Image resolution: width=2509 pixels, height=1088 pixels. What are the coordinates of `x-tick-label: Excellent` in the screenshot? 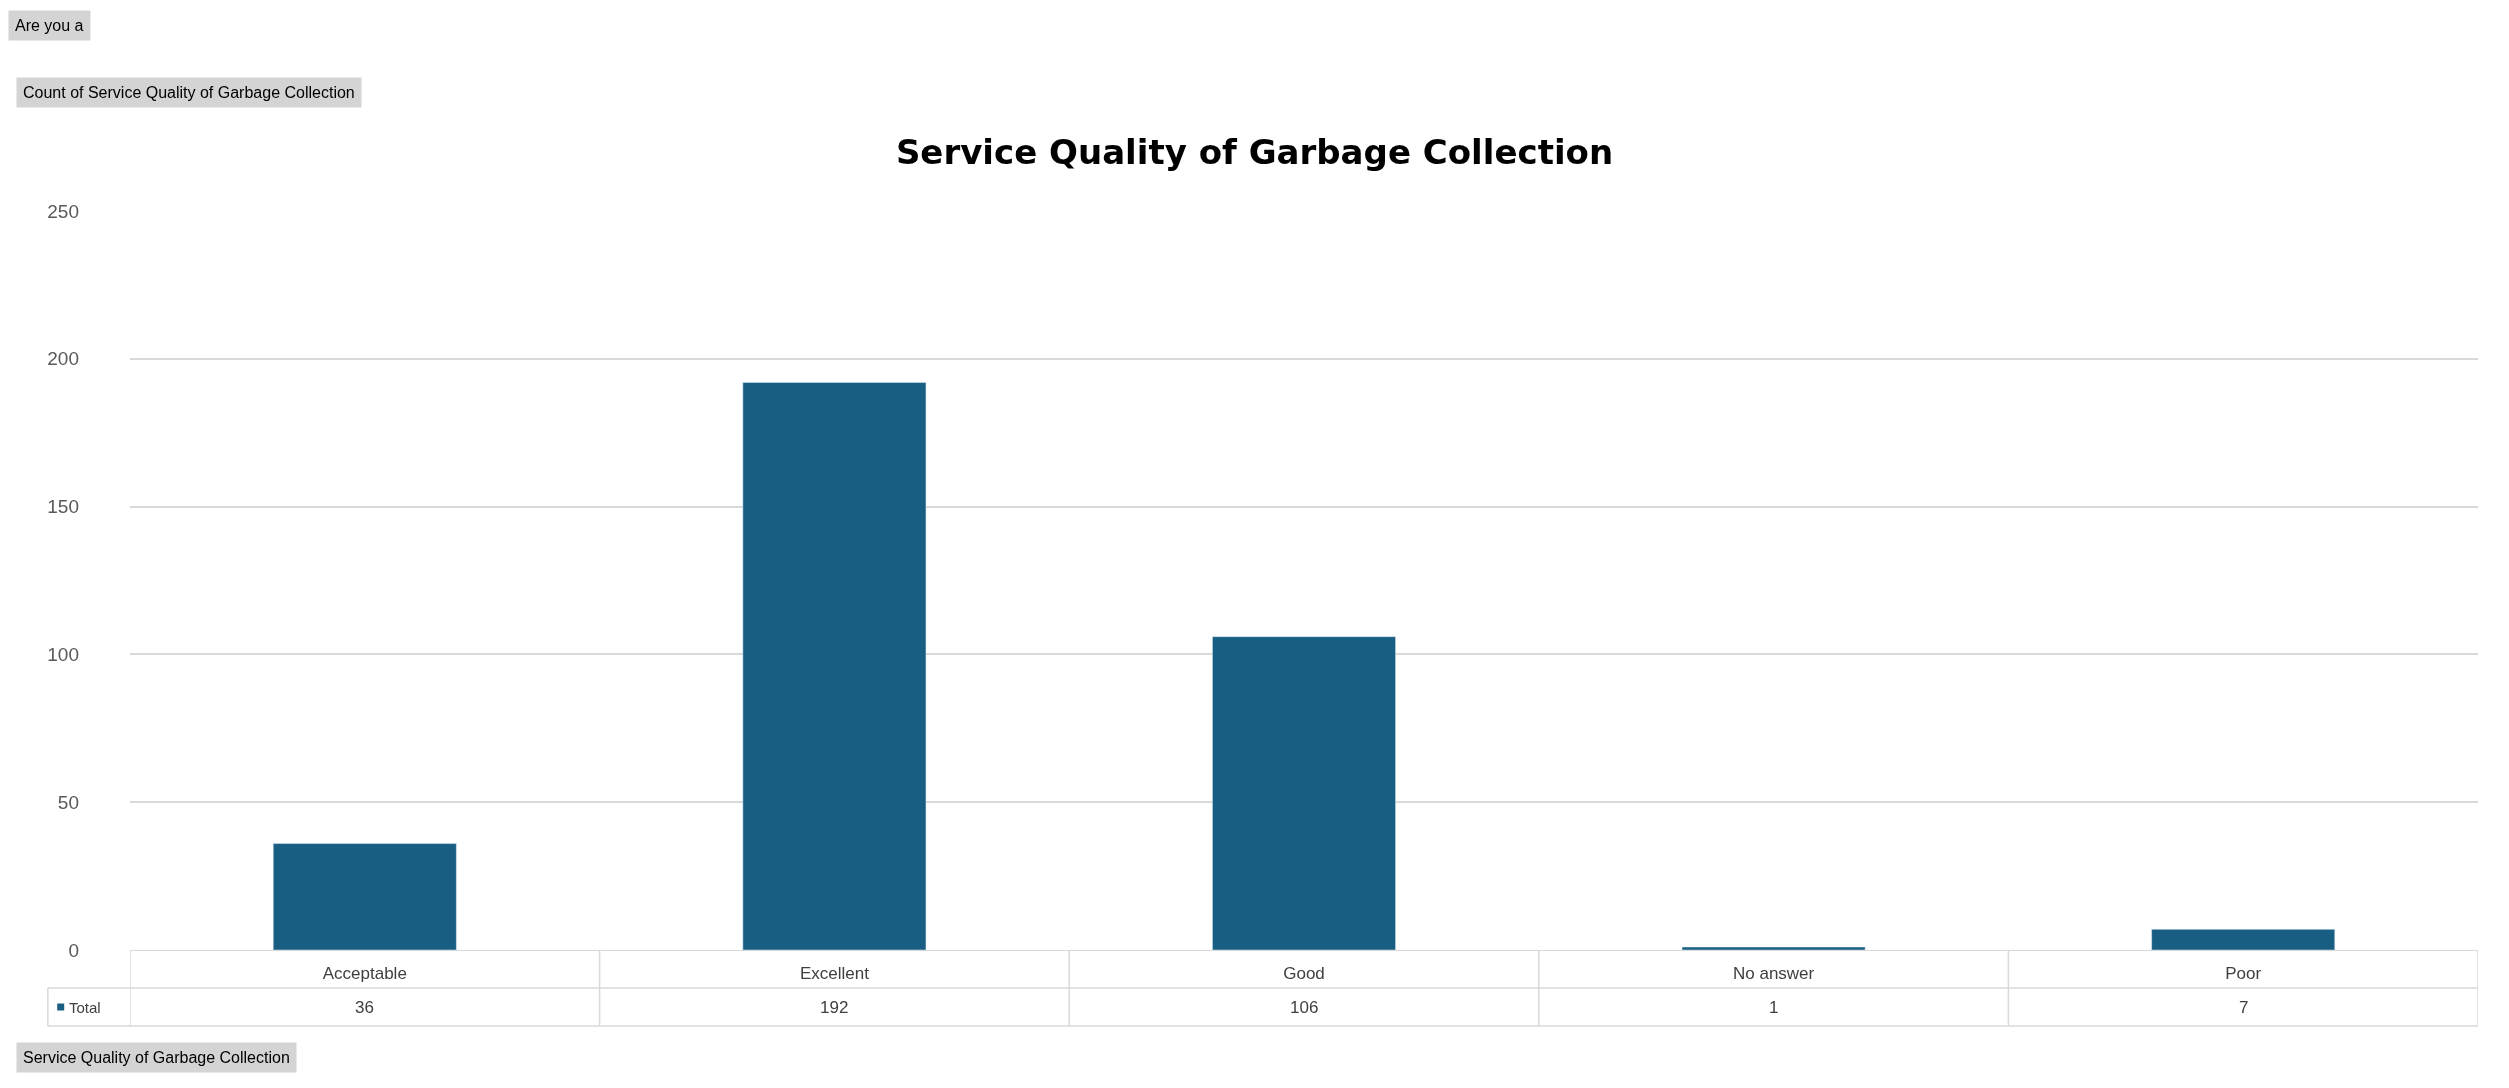 It's located at (834, 974).